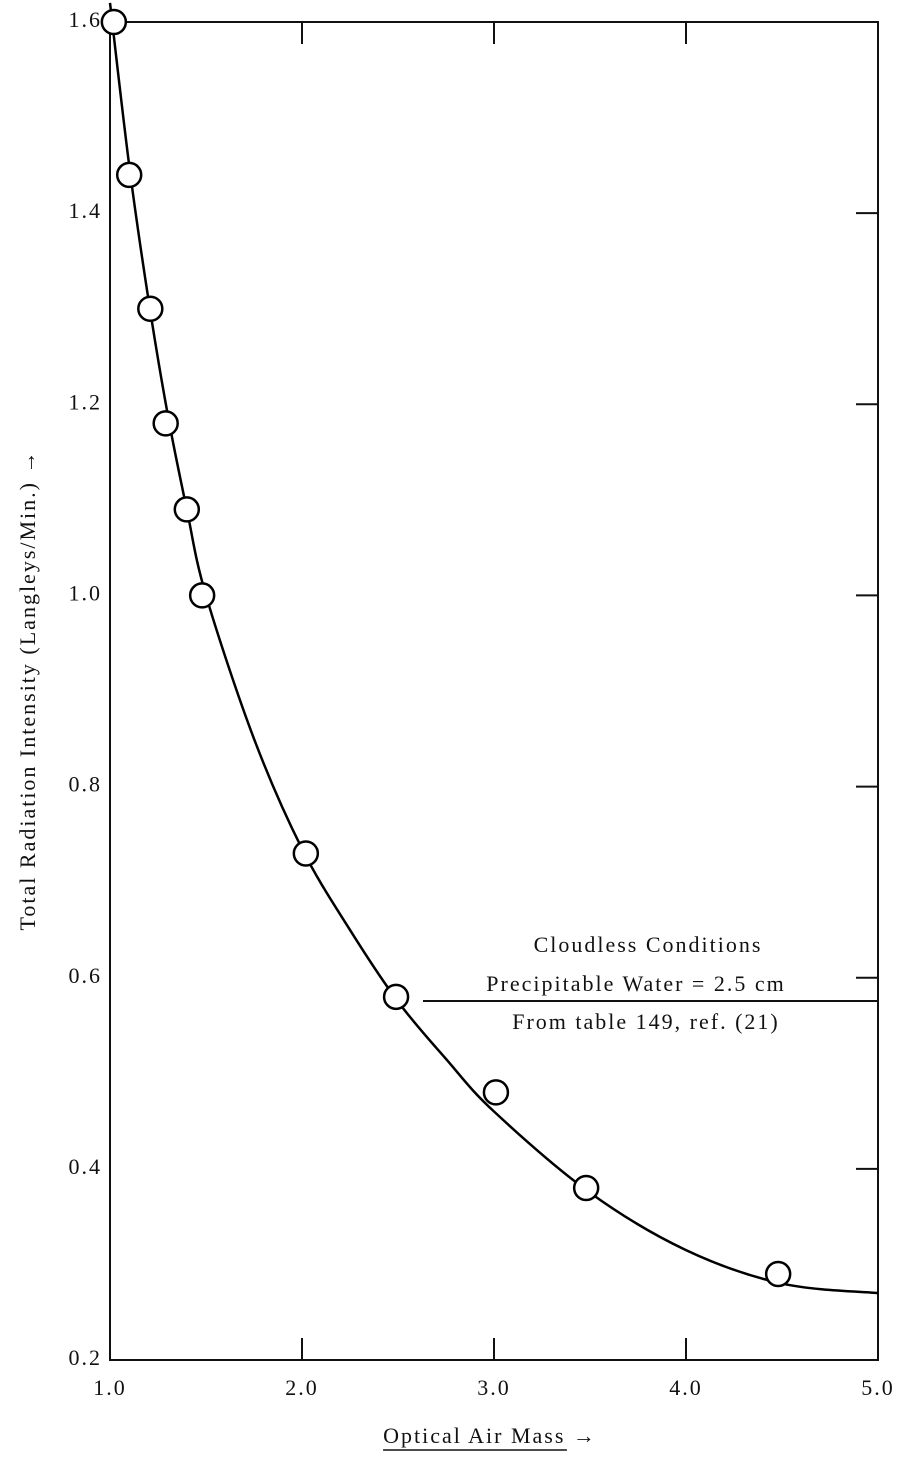 This screenshot has height=1460, width=906. I want to click on x-tick-label: 3.0, so click(494, 1387).